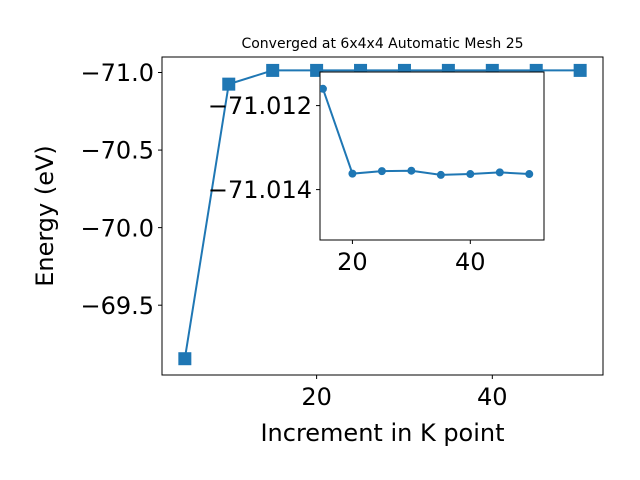 The height and width of the screenshot is (480, 640). What do you see at coordinates (404, 393) in the screenshot?
I see `main-x-ticks: 20 40` at bounding box center [404, 393].